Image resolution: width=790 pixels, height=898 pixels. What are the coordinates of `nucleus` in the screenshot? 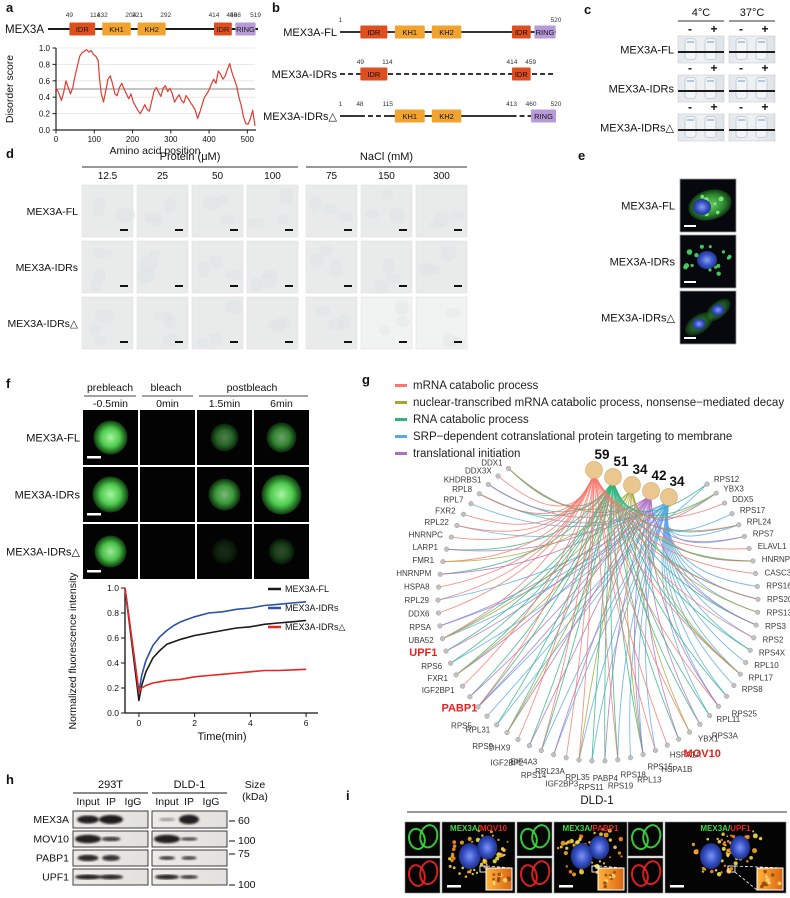 It's located at (487, 847).